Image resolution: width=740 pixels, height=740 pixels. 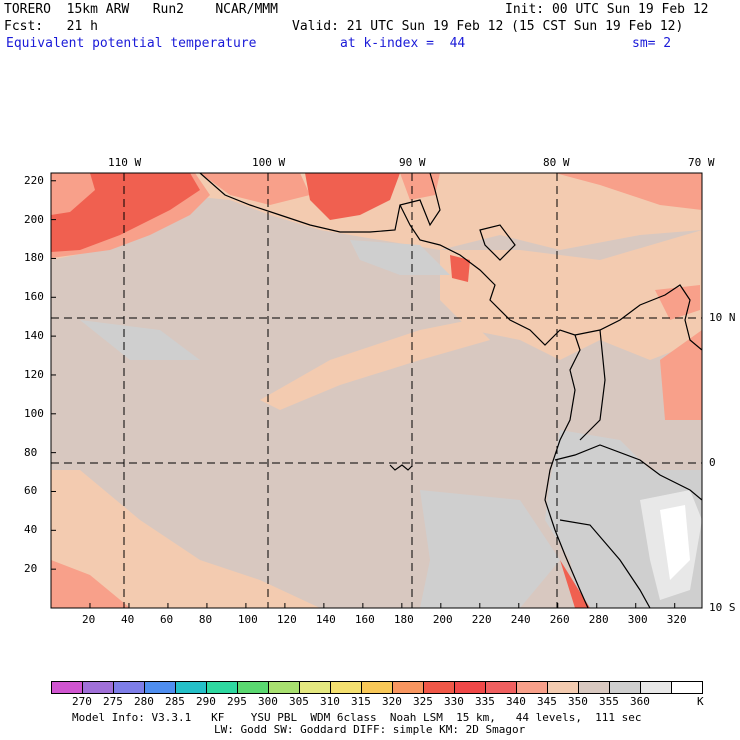 What do you see at coordinates (31, 452) in the screenshot?
I see `y-tick-label: 80` at bounding box center [31, 452].